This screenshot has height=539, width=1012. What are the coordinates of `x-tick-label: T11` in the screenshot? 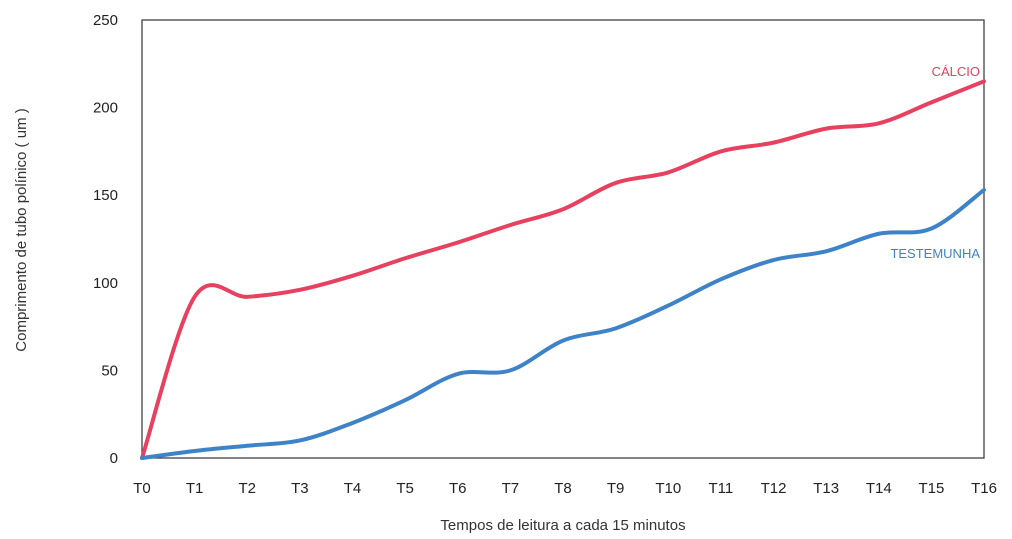 It's located at (721, 488).